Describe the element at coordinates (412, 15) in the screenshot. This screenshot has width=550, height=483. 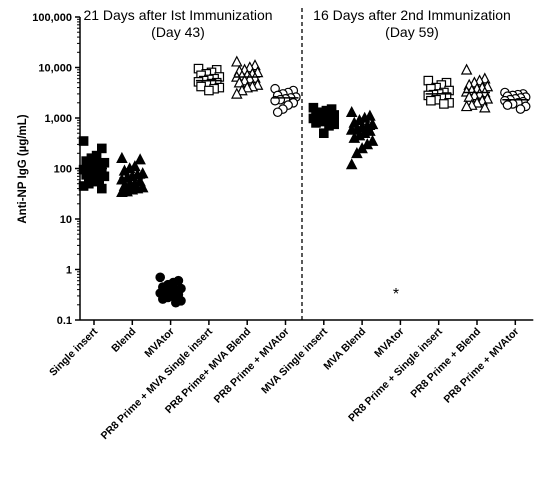
I see `panel-2-title-line1: 16 Days after 2nd Immunization` at that location.